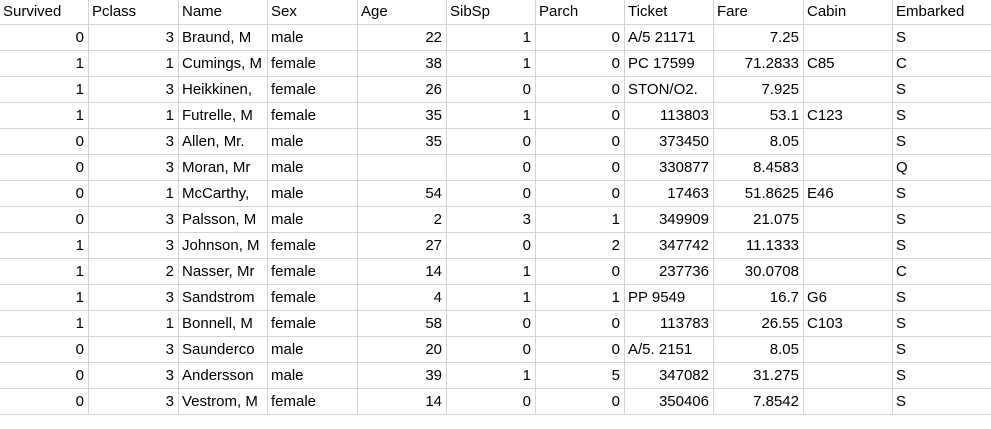 The height and width of the screenshot is (429, 991). What do you see at coordinates (491, 220) in the screenshot?
I see `row-sibsp-cell: 3` at bounding box center [491, 220].